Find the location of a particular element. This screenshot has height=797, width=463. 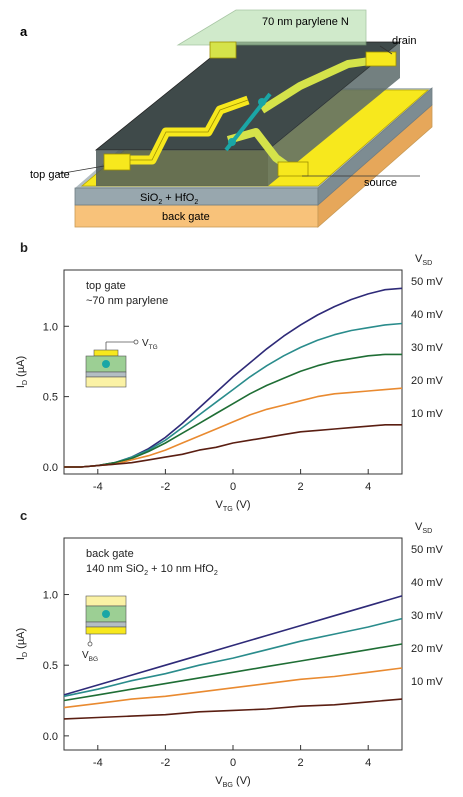

panel-b-inset-gate-label: VTG is located at coordinates (150, 344).